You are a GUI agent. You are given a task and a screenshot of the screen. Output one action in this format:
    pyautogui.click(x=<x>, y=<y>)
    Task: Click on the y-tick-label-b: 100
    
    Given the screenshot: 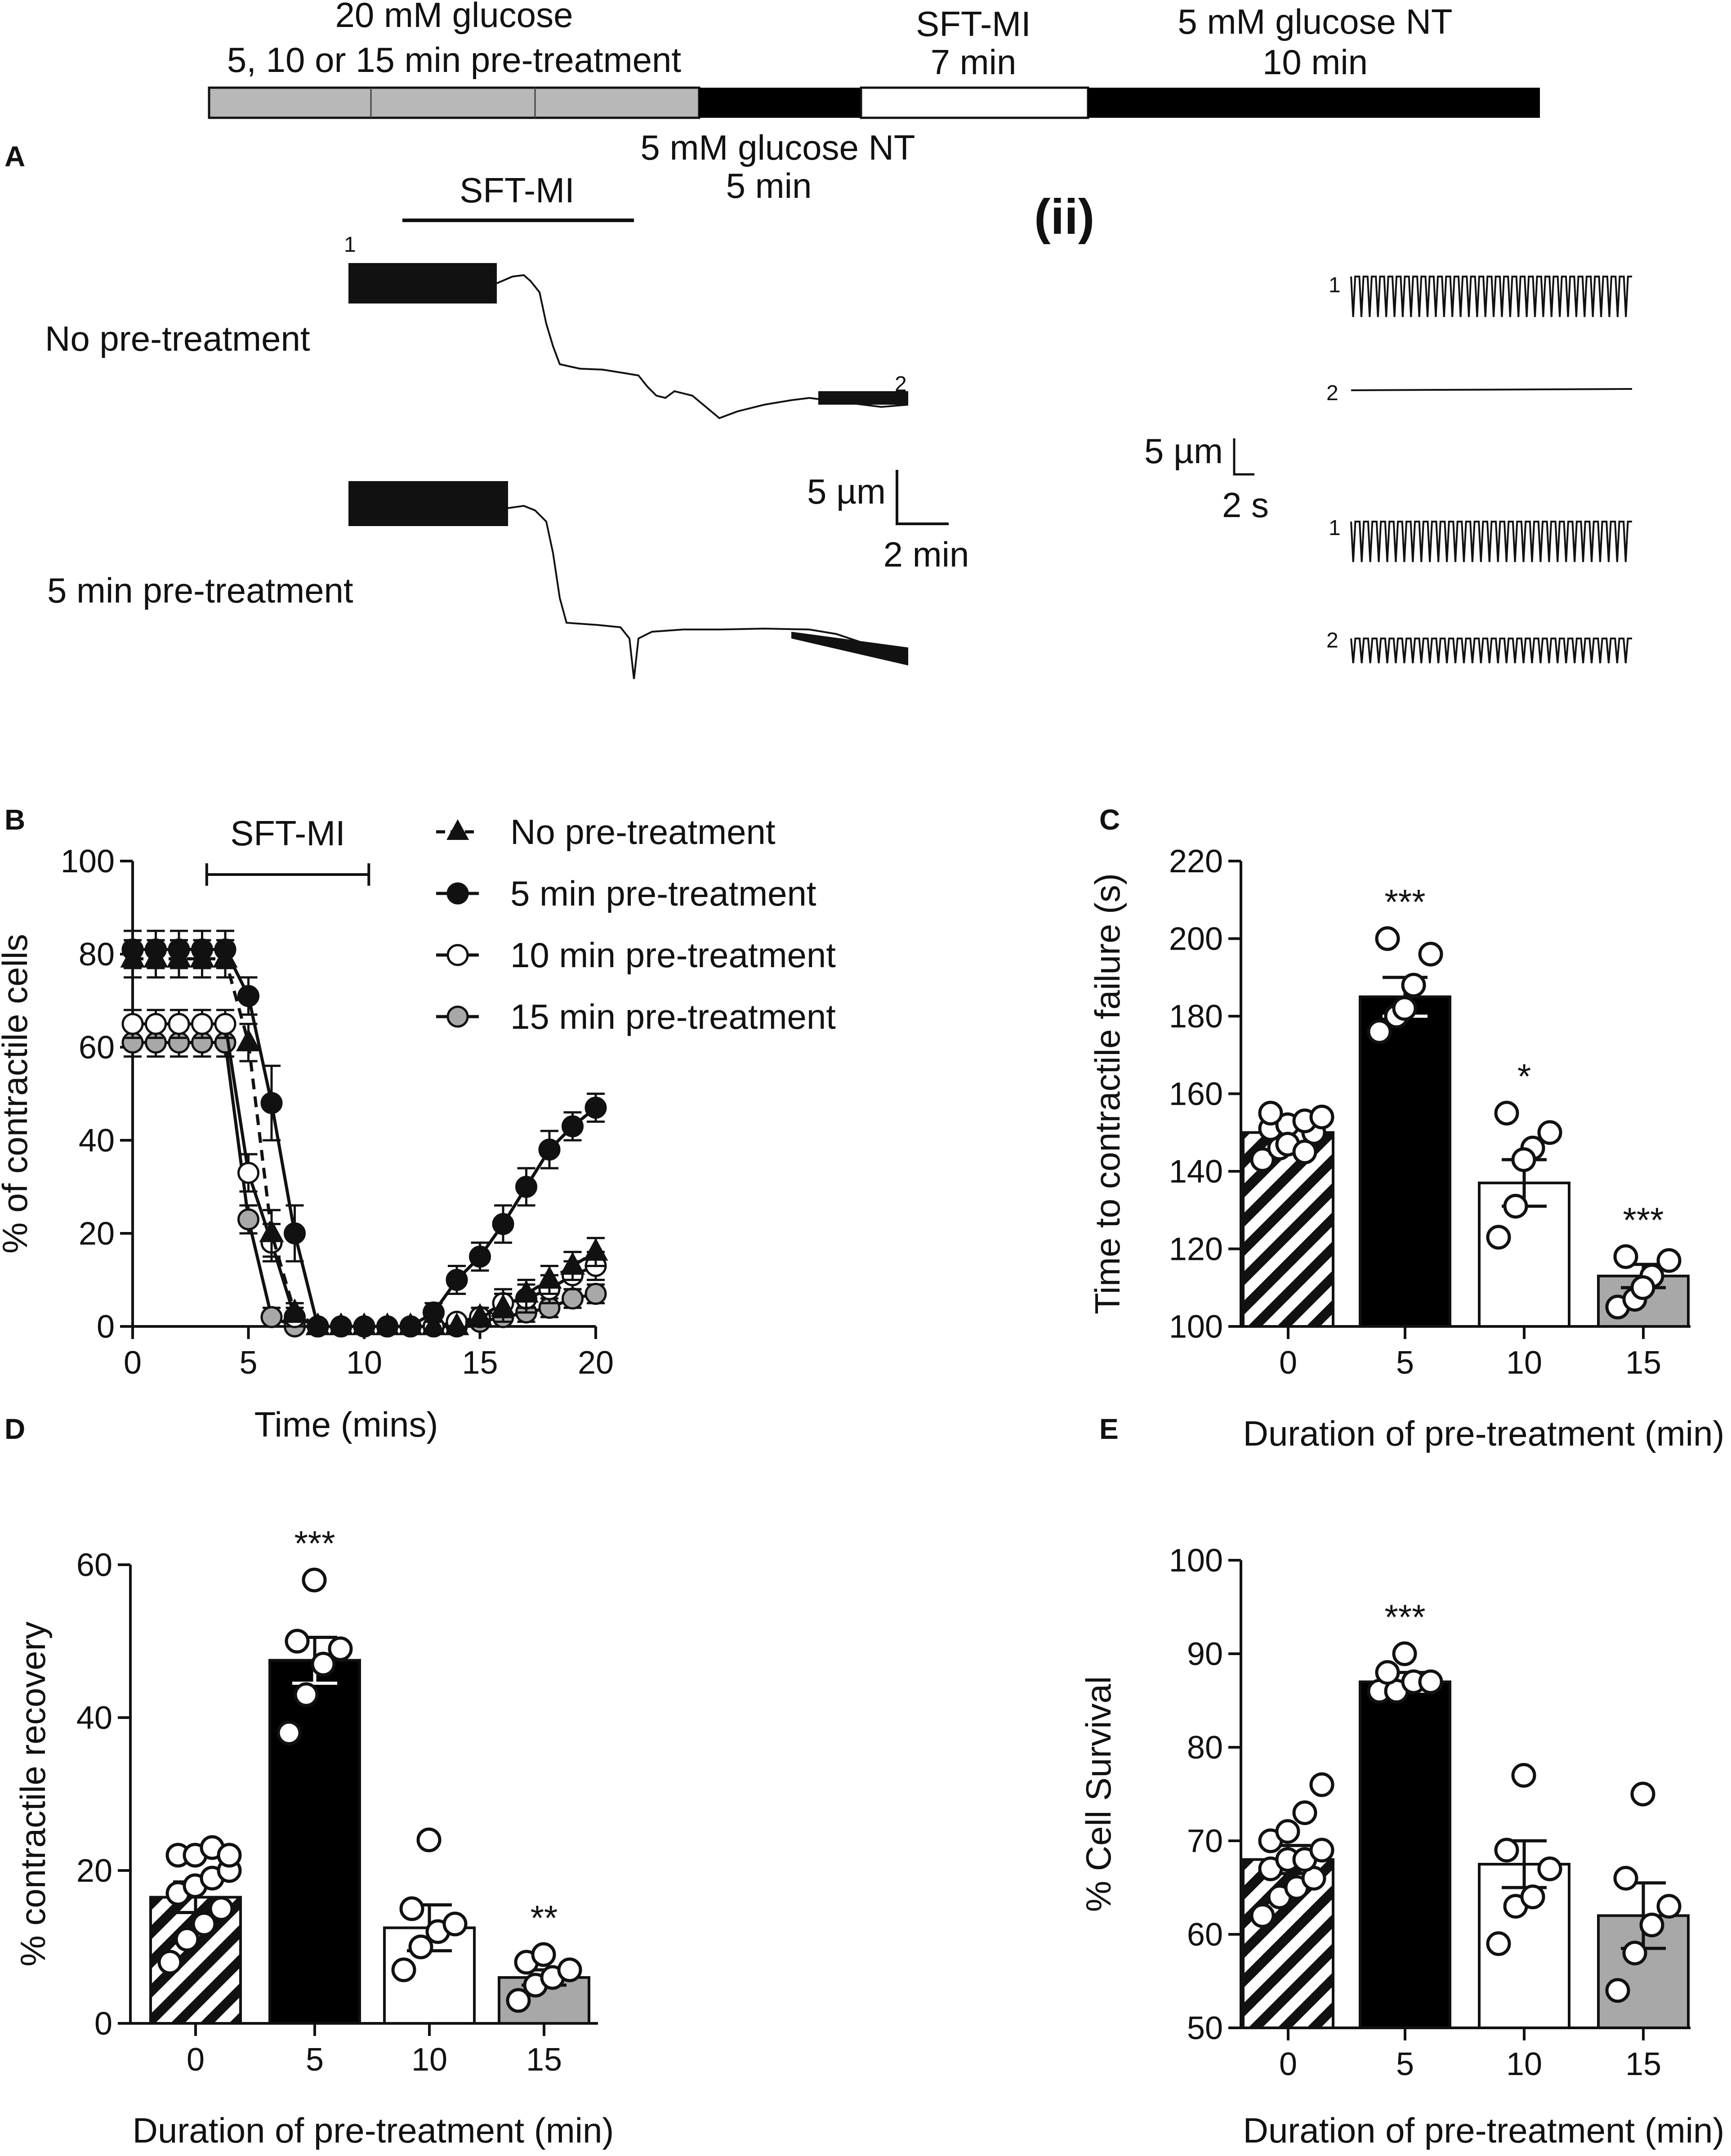 What is the action you would take?
    pyautogui.click(x=88, y=861)
    